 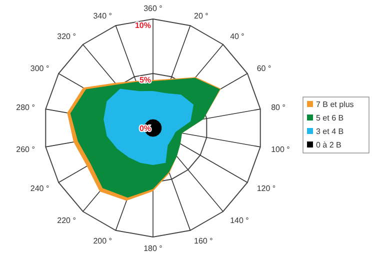 What do you see at coordinates (335, 104) in the screenshot?
I see `legend-label: 7 B et plus` at bounding box center [335, 104].